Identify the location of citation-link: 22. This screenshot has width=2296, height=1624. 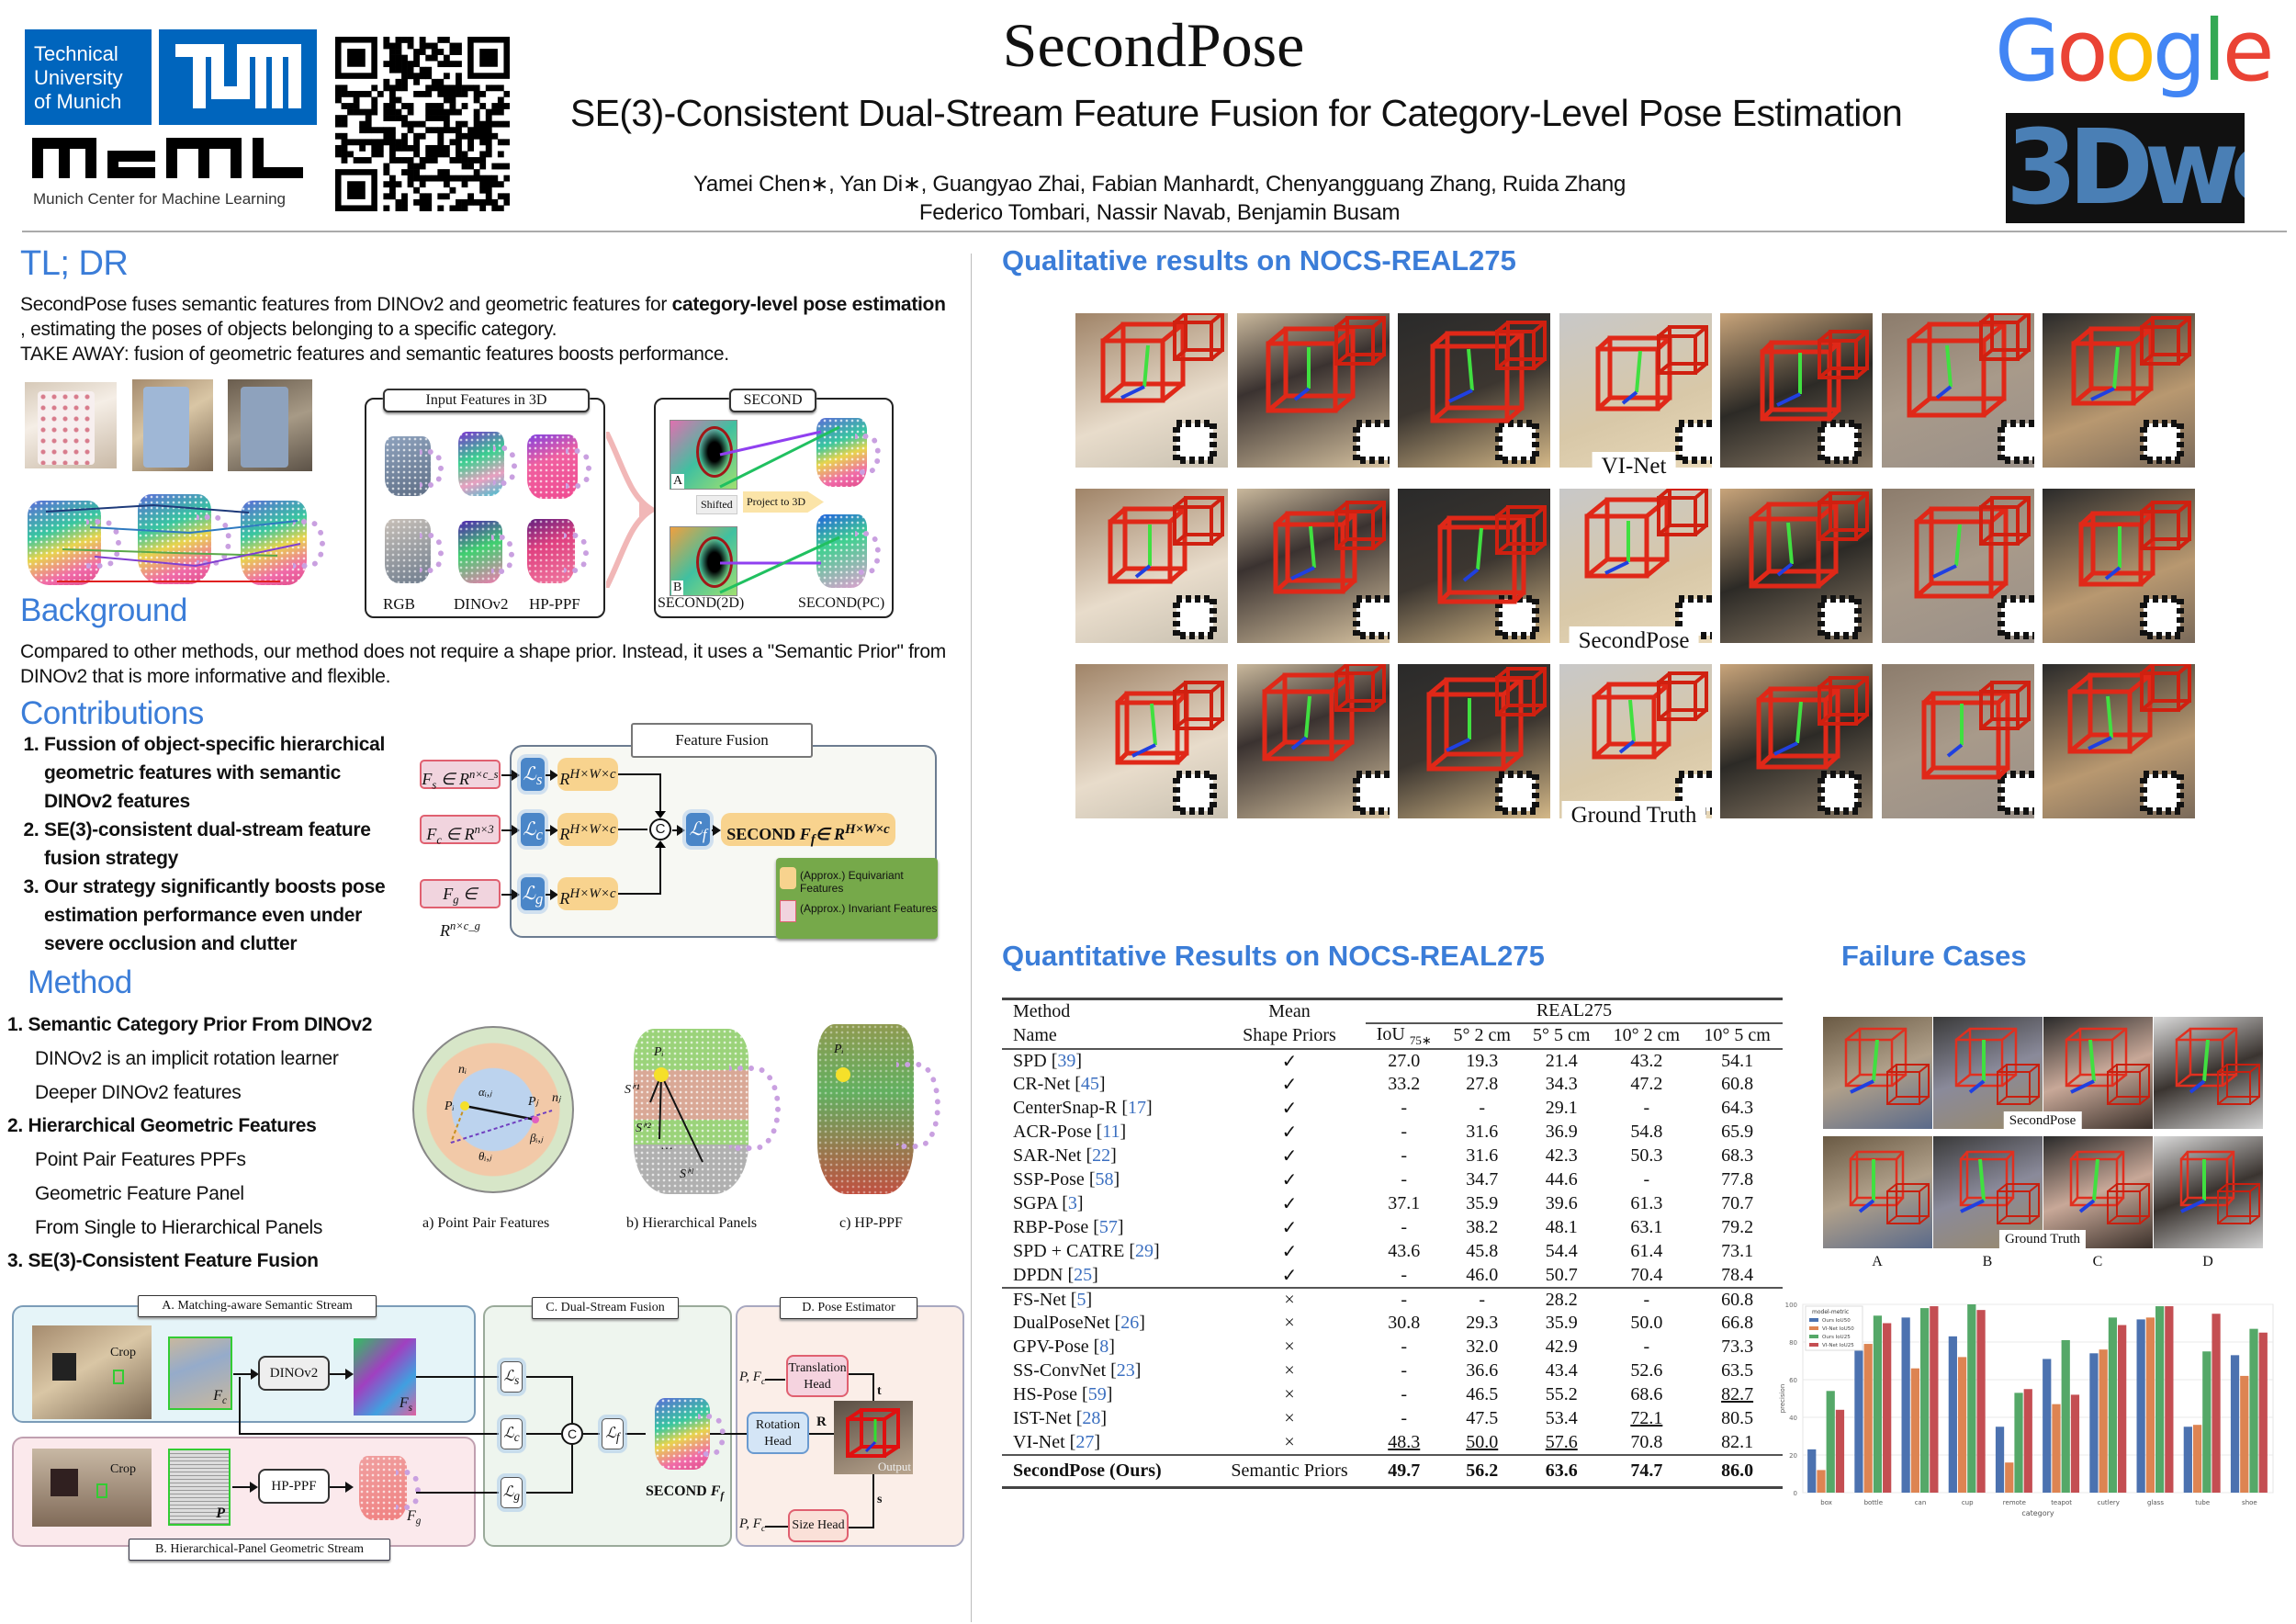
(1101, 1155).